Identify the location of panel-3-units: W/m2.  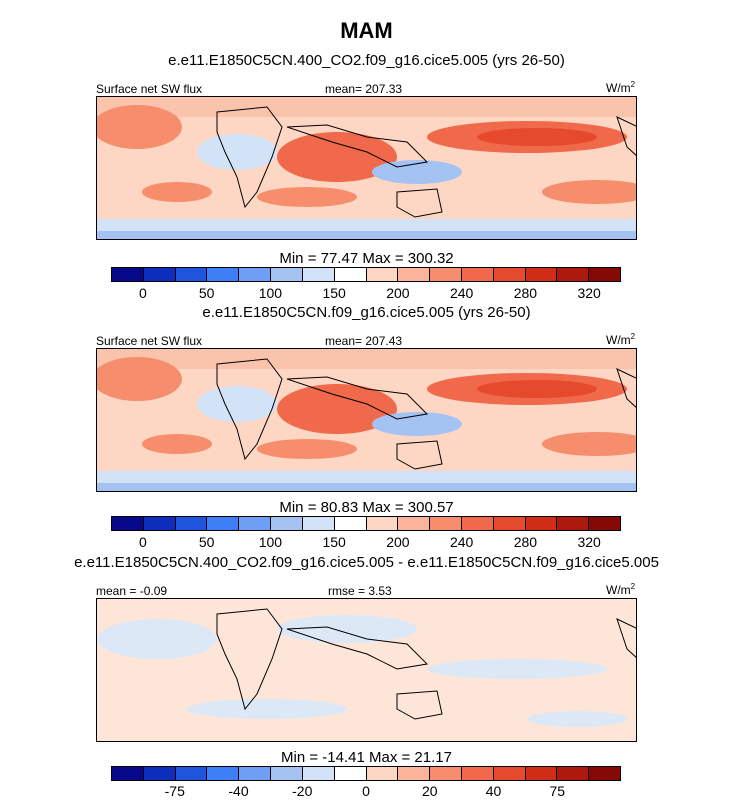
(621, 589).